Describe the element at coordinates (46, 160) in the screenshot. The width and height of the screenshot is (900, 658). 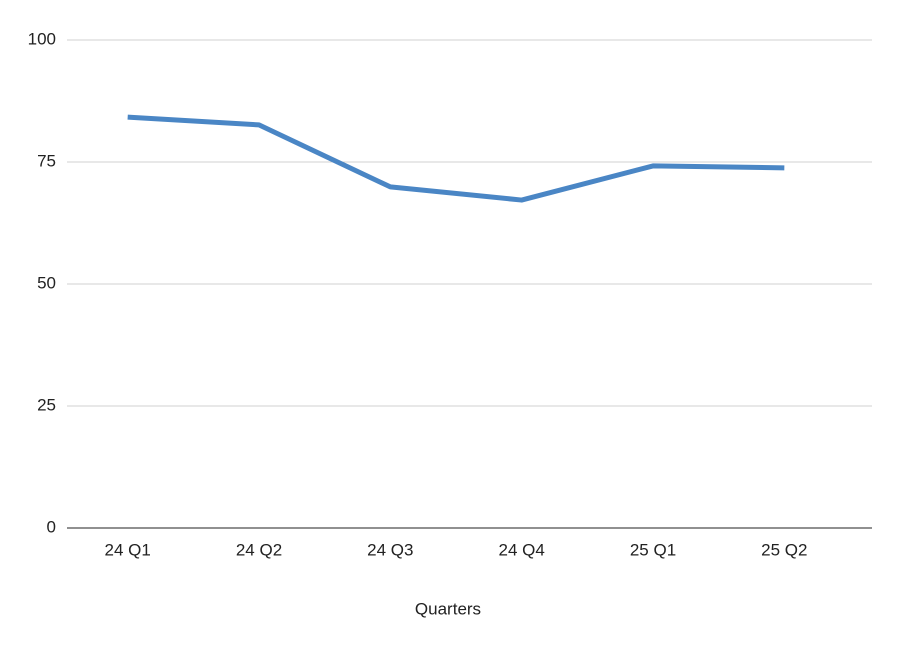
I see `y-tick-label: 75` at that location.